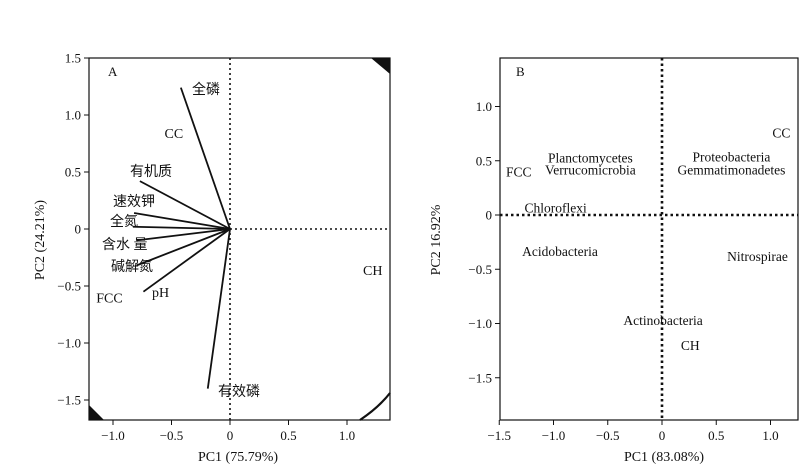 Image resolution: width=800 pixels, height=465 pixels. Describe the element at coordinates (480, 269) in the screenshot. I see `panel-b-y-tick-label: −0.5` at that location.